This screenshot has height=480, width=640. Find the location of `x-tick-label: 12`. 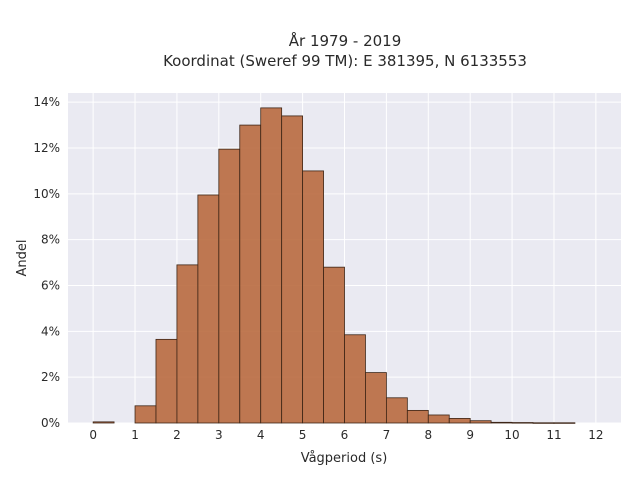

x-tick-label: 12 is located at coordinates (595, 435).